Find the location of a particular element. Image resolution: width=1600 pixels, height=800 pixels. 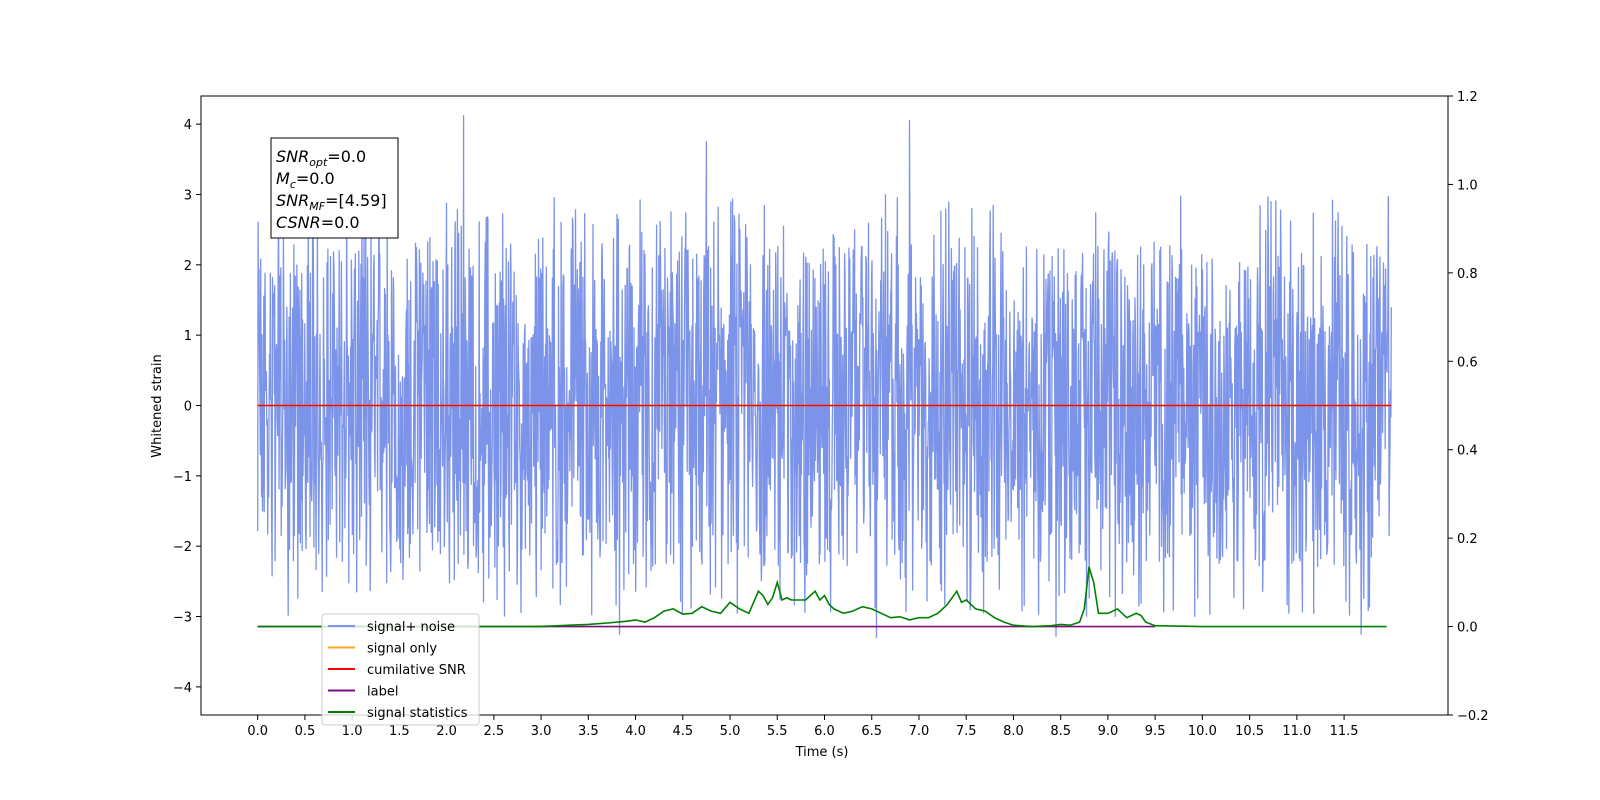

y-tick-label: 3 is located at coordinates (188, 195).